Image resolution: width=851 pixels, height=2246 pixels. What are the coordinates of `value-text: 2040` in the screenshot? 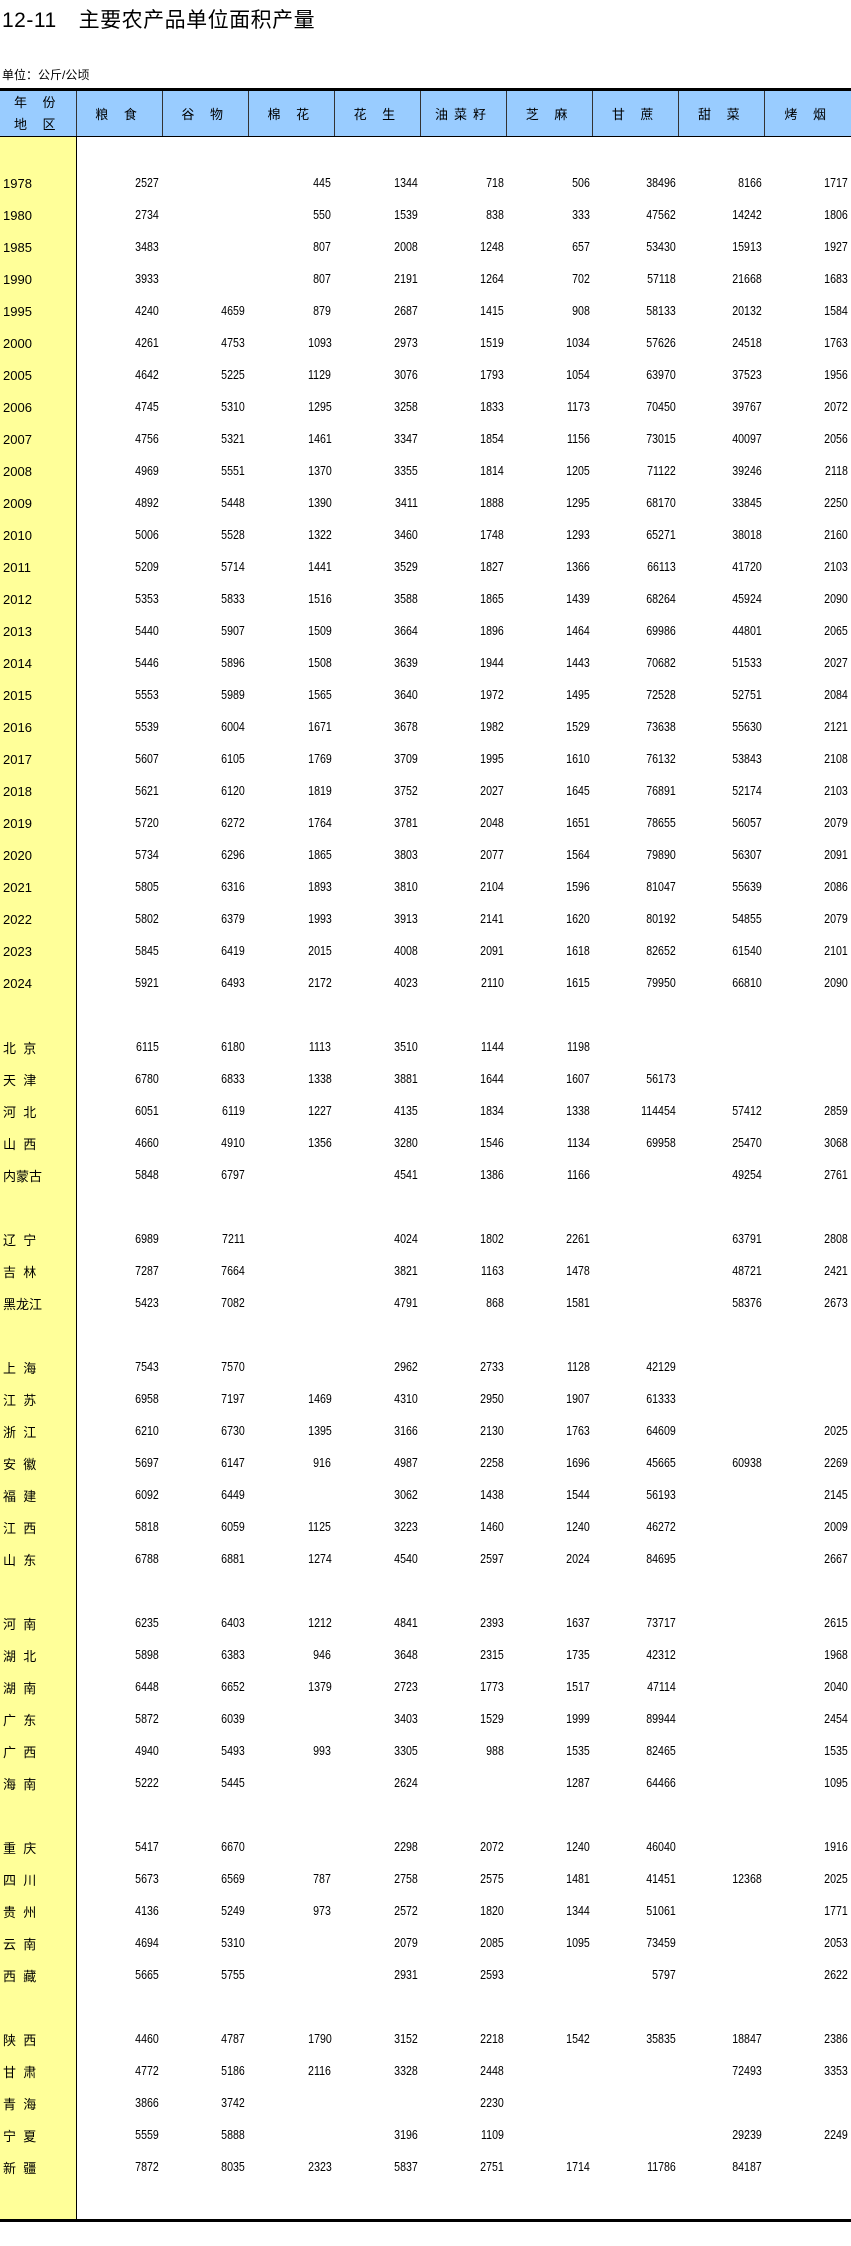 It's located at (836, 1687).